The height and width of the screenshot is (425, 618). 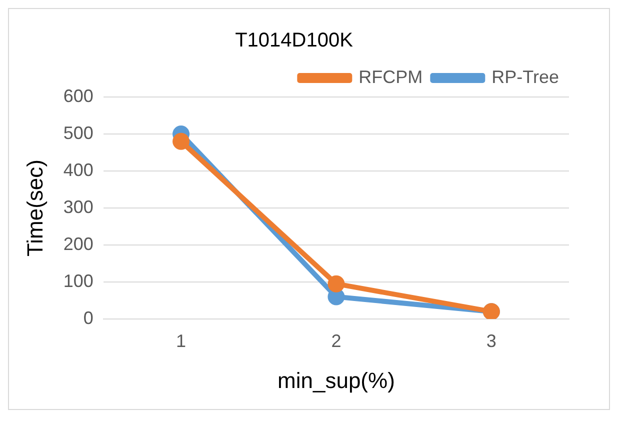 I want to click on x-tick-label: 1, so click(x=181, y=340).